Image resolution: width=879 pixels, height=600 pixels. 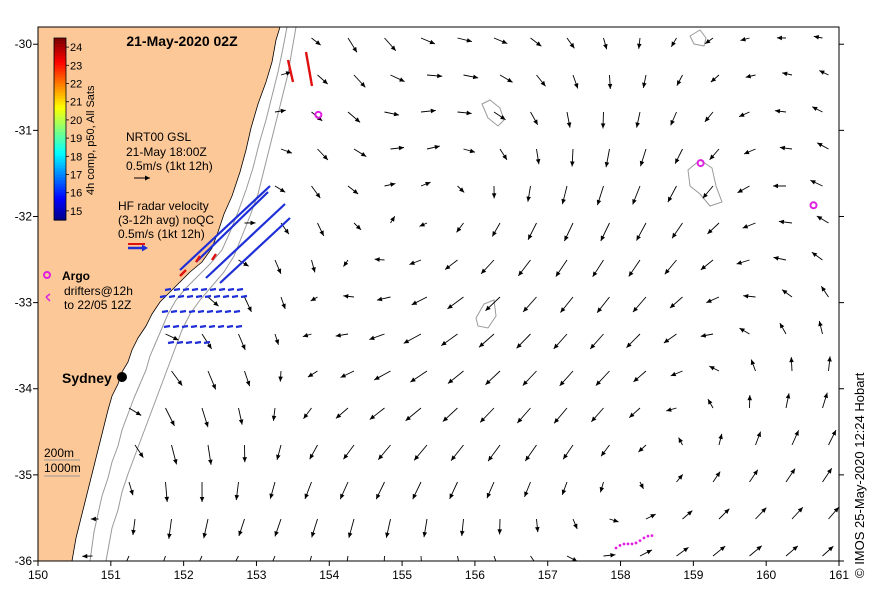 What do you see at coordinates (698, 38) in the screenshot?
I see `island-contour` at bounding box center [698, 38].